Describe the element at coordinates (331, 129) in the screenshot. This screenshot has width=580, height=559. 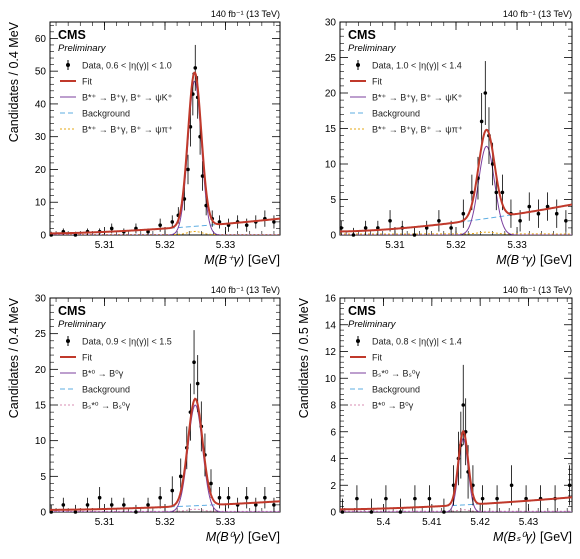
I see `y-tick-label: 15` at that location.